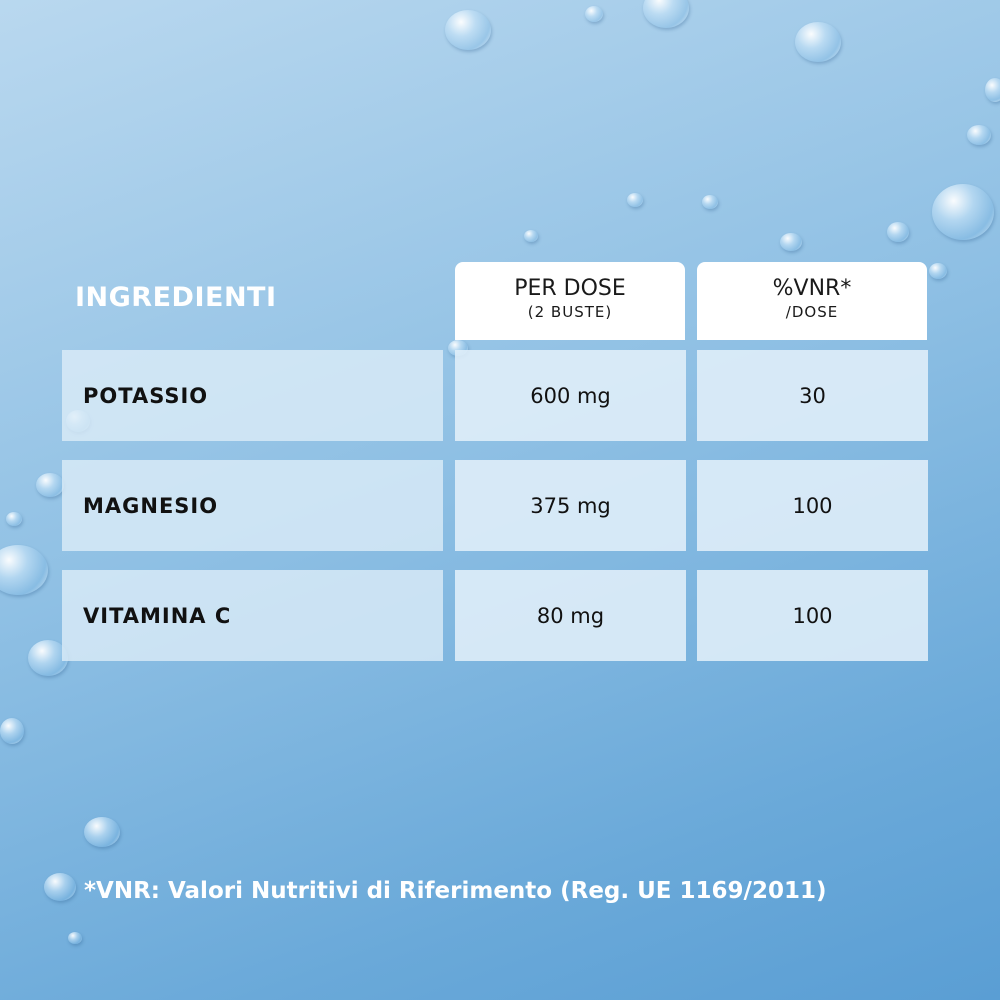  Describe the element at coordinates (812, 288) in the screenshot. I see `column-header-main: %VNR*` at that location.